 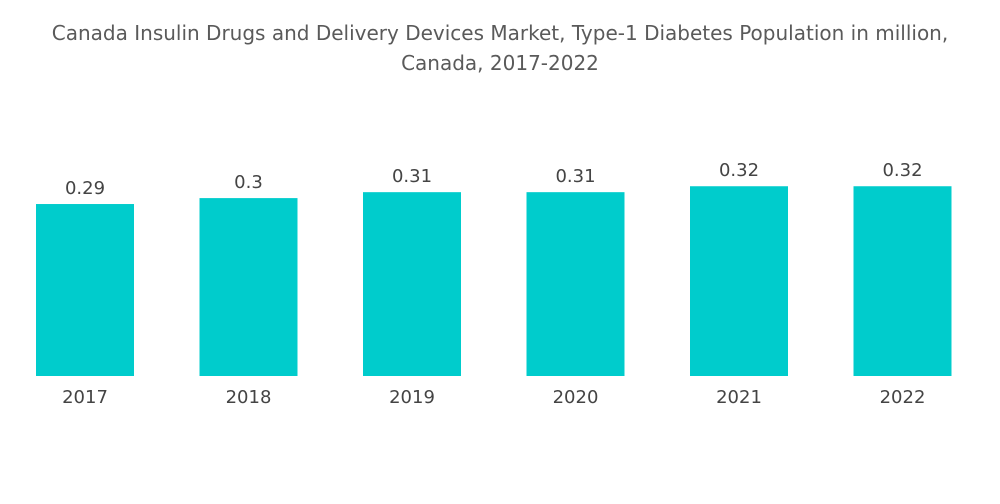 I want to click on value-label-2019: 0.31, so click(x=412, y=176).